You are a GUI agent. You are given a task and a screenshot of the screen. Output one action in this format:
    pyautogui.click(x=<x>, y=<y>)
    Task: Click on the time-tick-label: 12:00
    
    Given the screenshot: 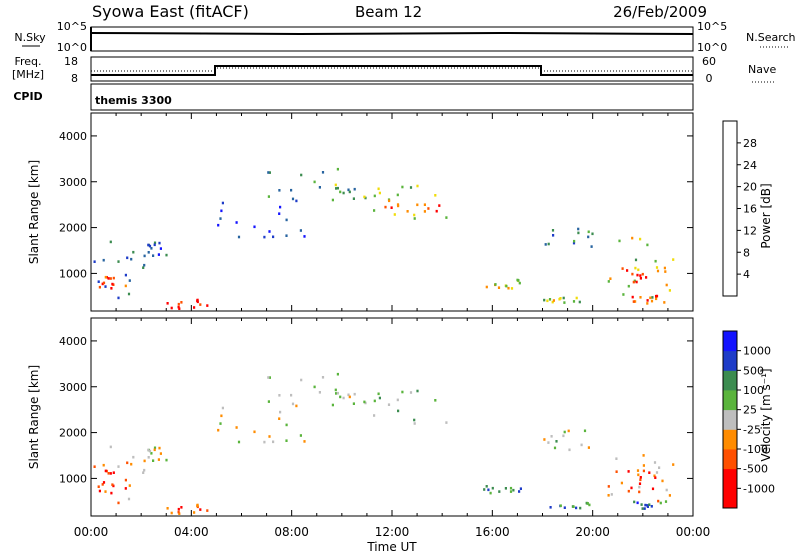 What is the action you would take?
    pyautogui.click(x=392, y=532)
    